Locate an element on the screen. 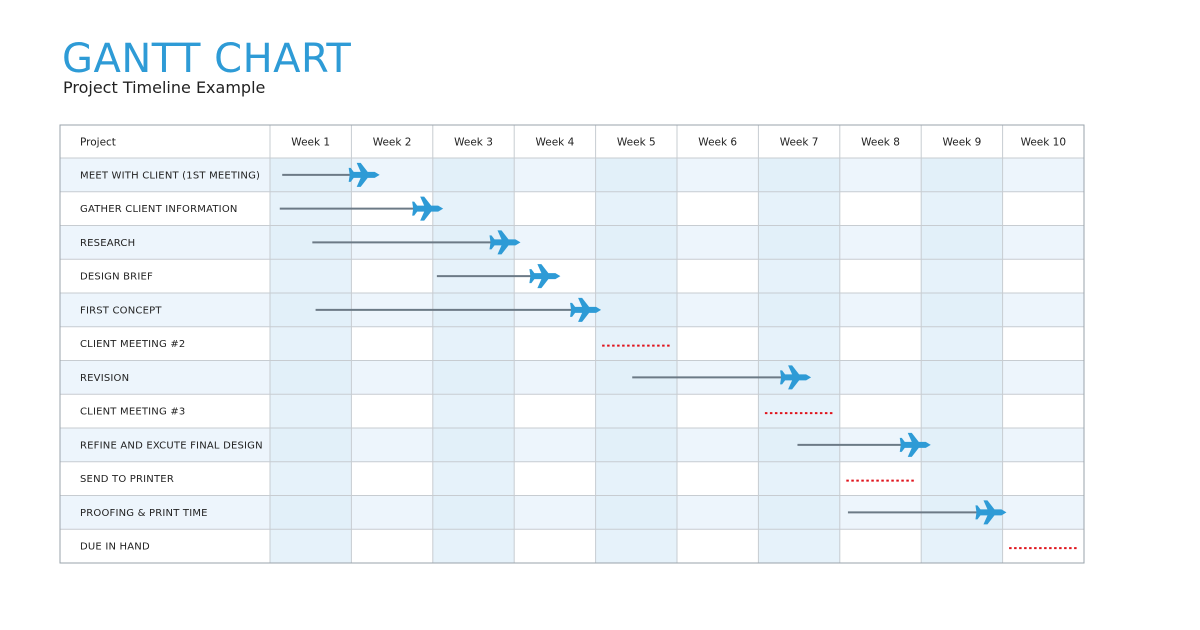 This screenshot has width=1200, height=630. task-label: RESEARCH is located at coordinates (107, 243).